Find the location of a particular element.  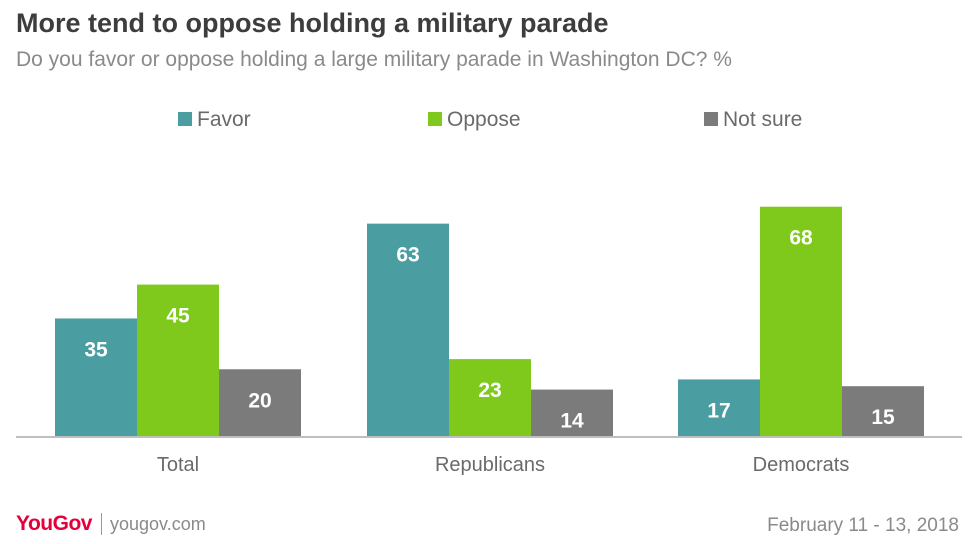

yougov-logo: YouGov is located at coordinates (54, 523).